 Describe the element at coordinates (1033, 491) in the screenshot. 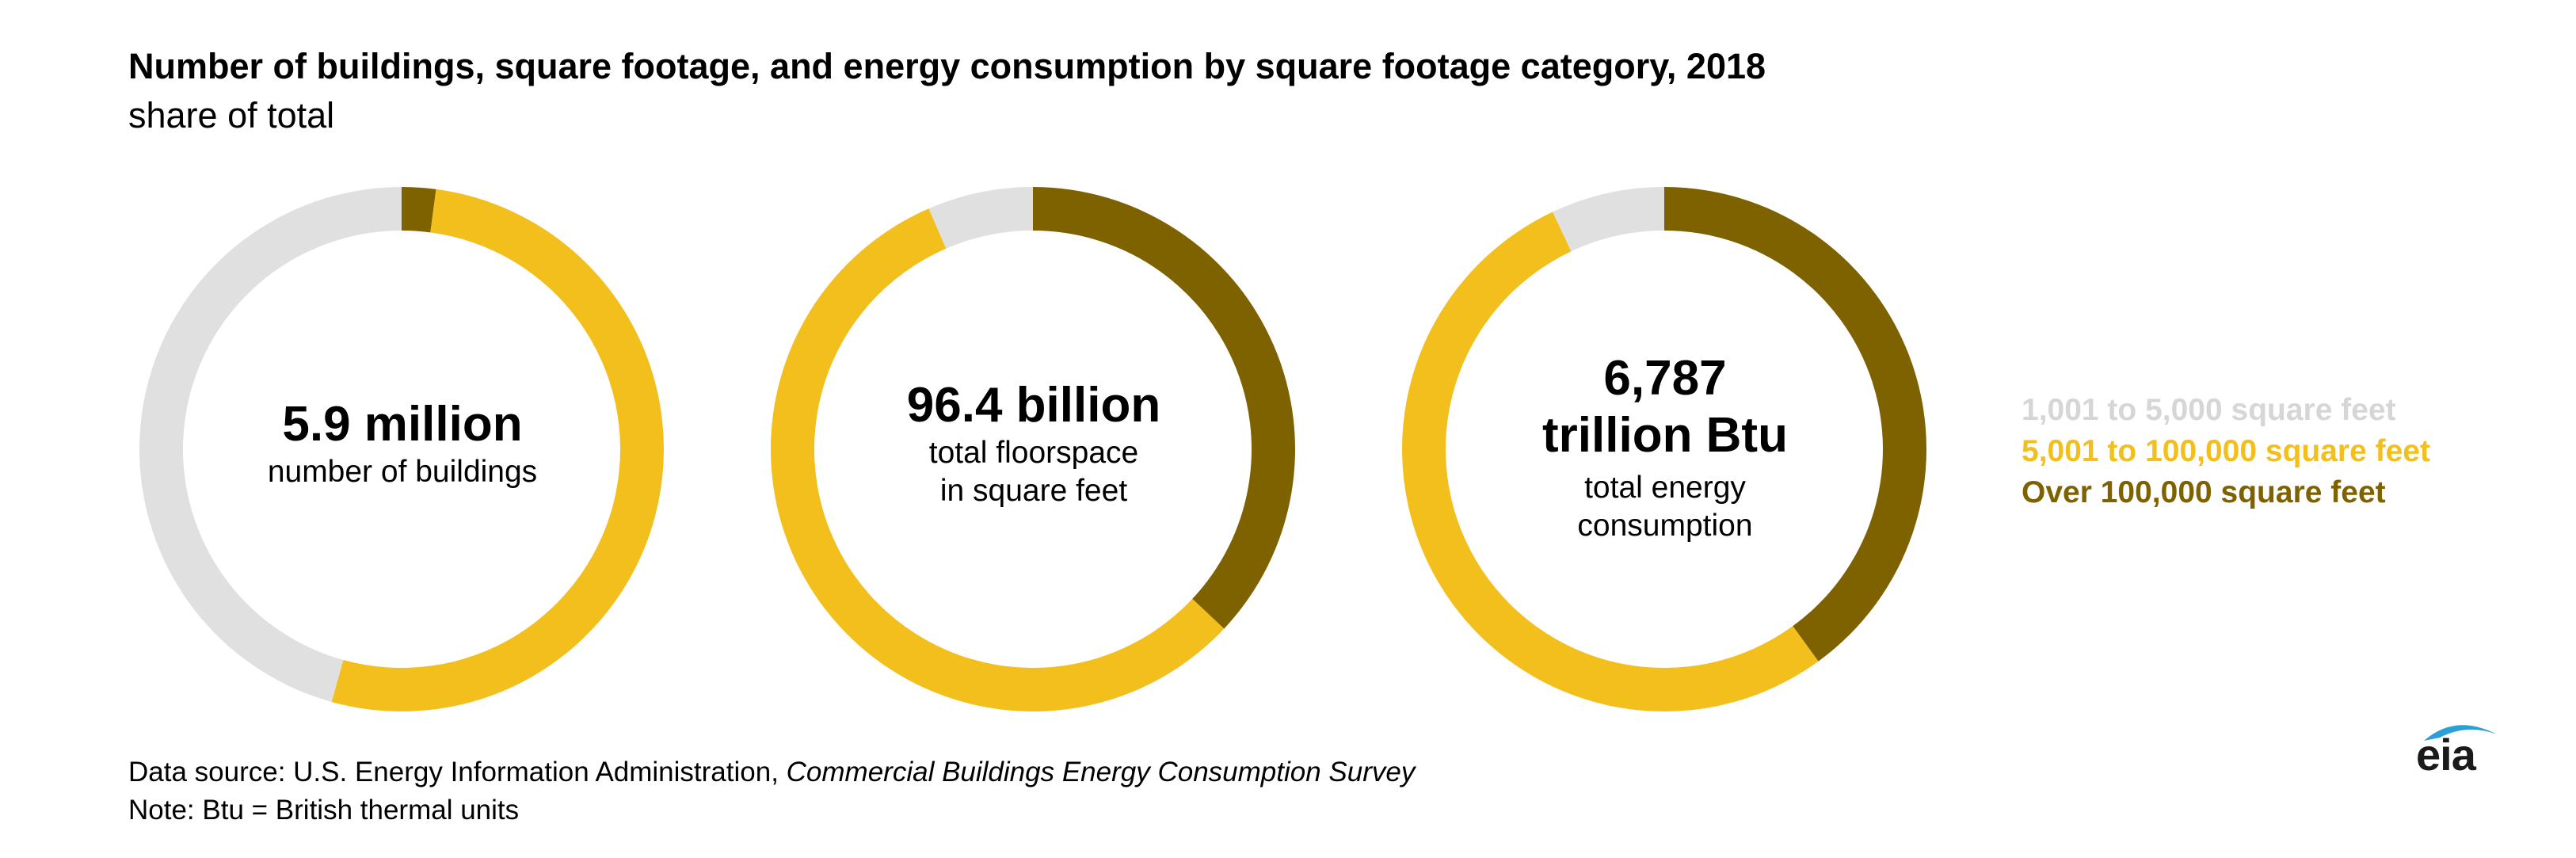

I see `donut-2-label-line-2: in square feet` at that location.